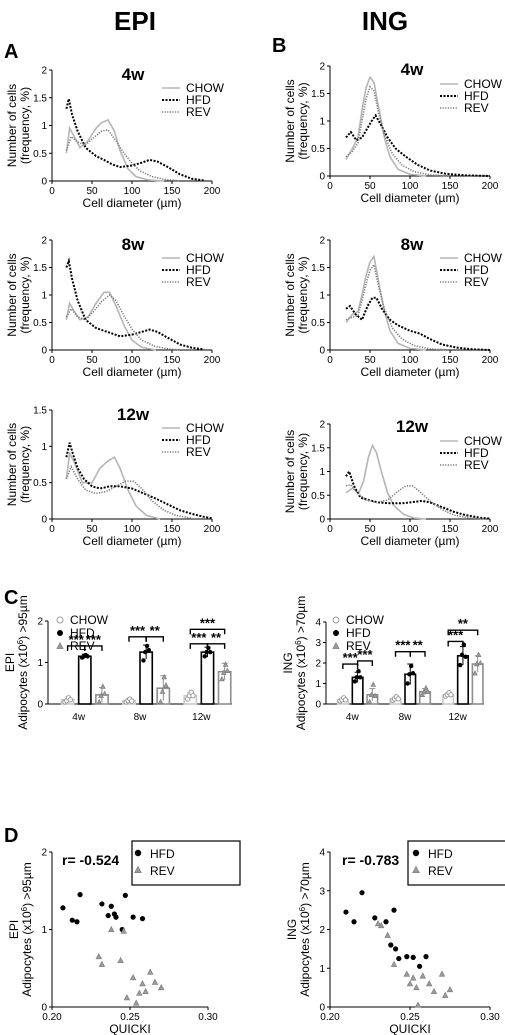  I want to click on timepoint-label: 4w, so click(133, 74).